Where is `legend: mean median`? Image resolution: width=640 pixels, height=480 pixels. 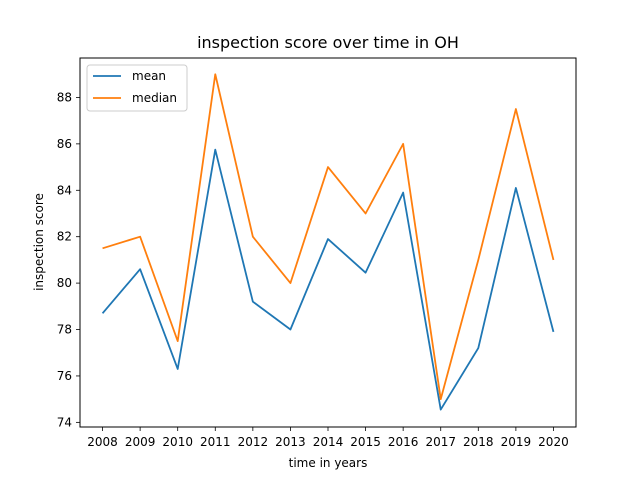 legend: mean median is located at coordinates (137, 88).